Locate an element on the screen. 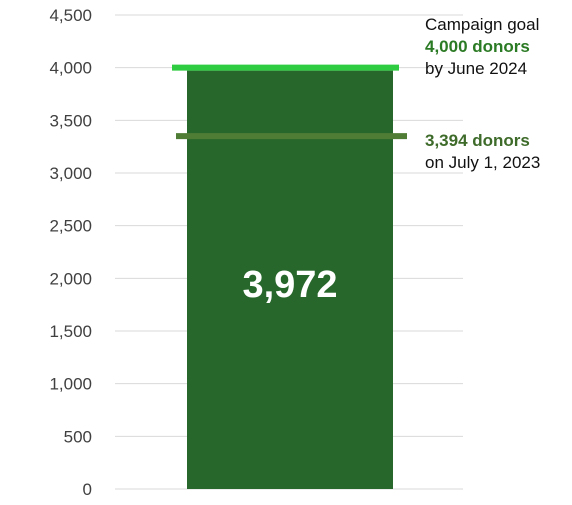 The width and height of the screenshot is (572, 505). reference-lines is located at coordinates (289, 102).